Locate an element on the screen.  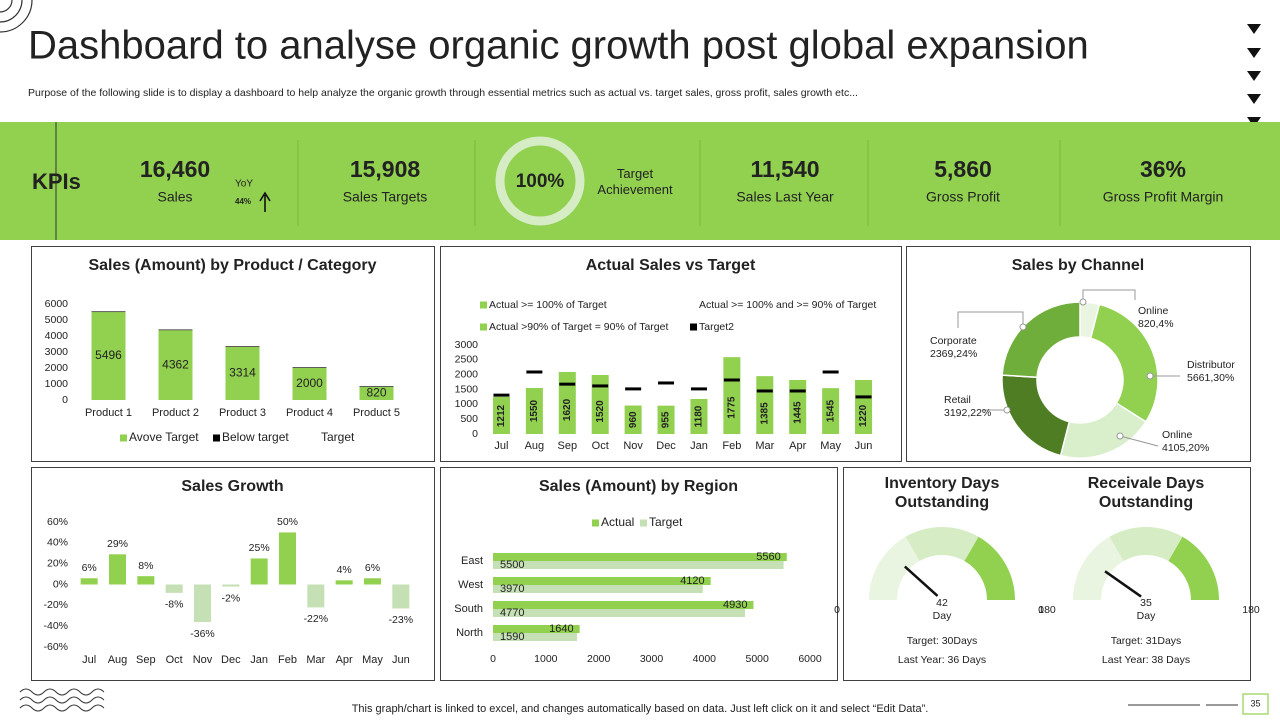
data-label: 4120 is located at coordinates (692, 581).